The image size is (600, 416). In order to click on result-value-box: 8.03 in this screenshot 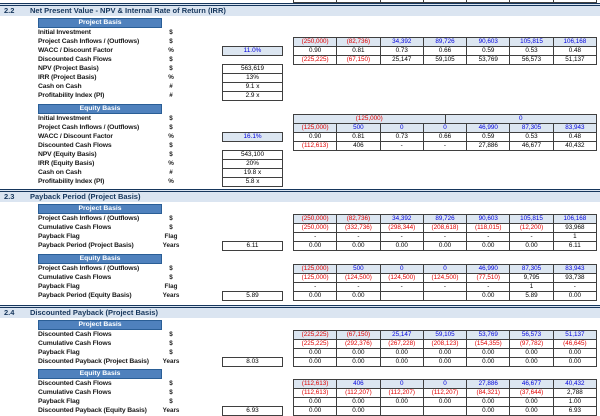, I will do `click(252, 362)`.